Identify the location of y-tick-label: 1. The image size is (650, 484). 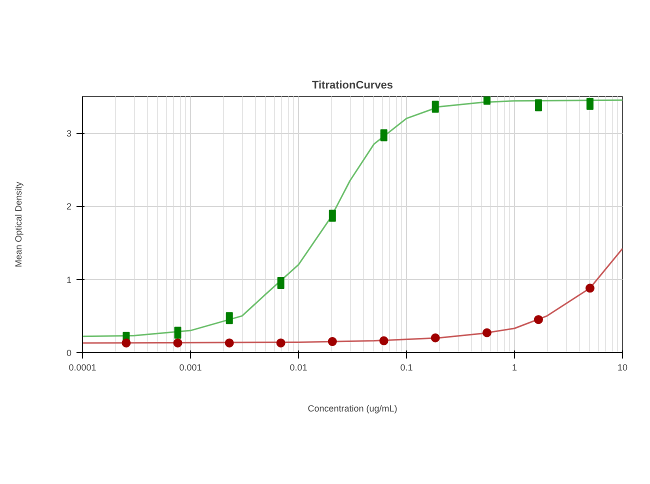
(69, 279).